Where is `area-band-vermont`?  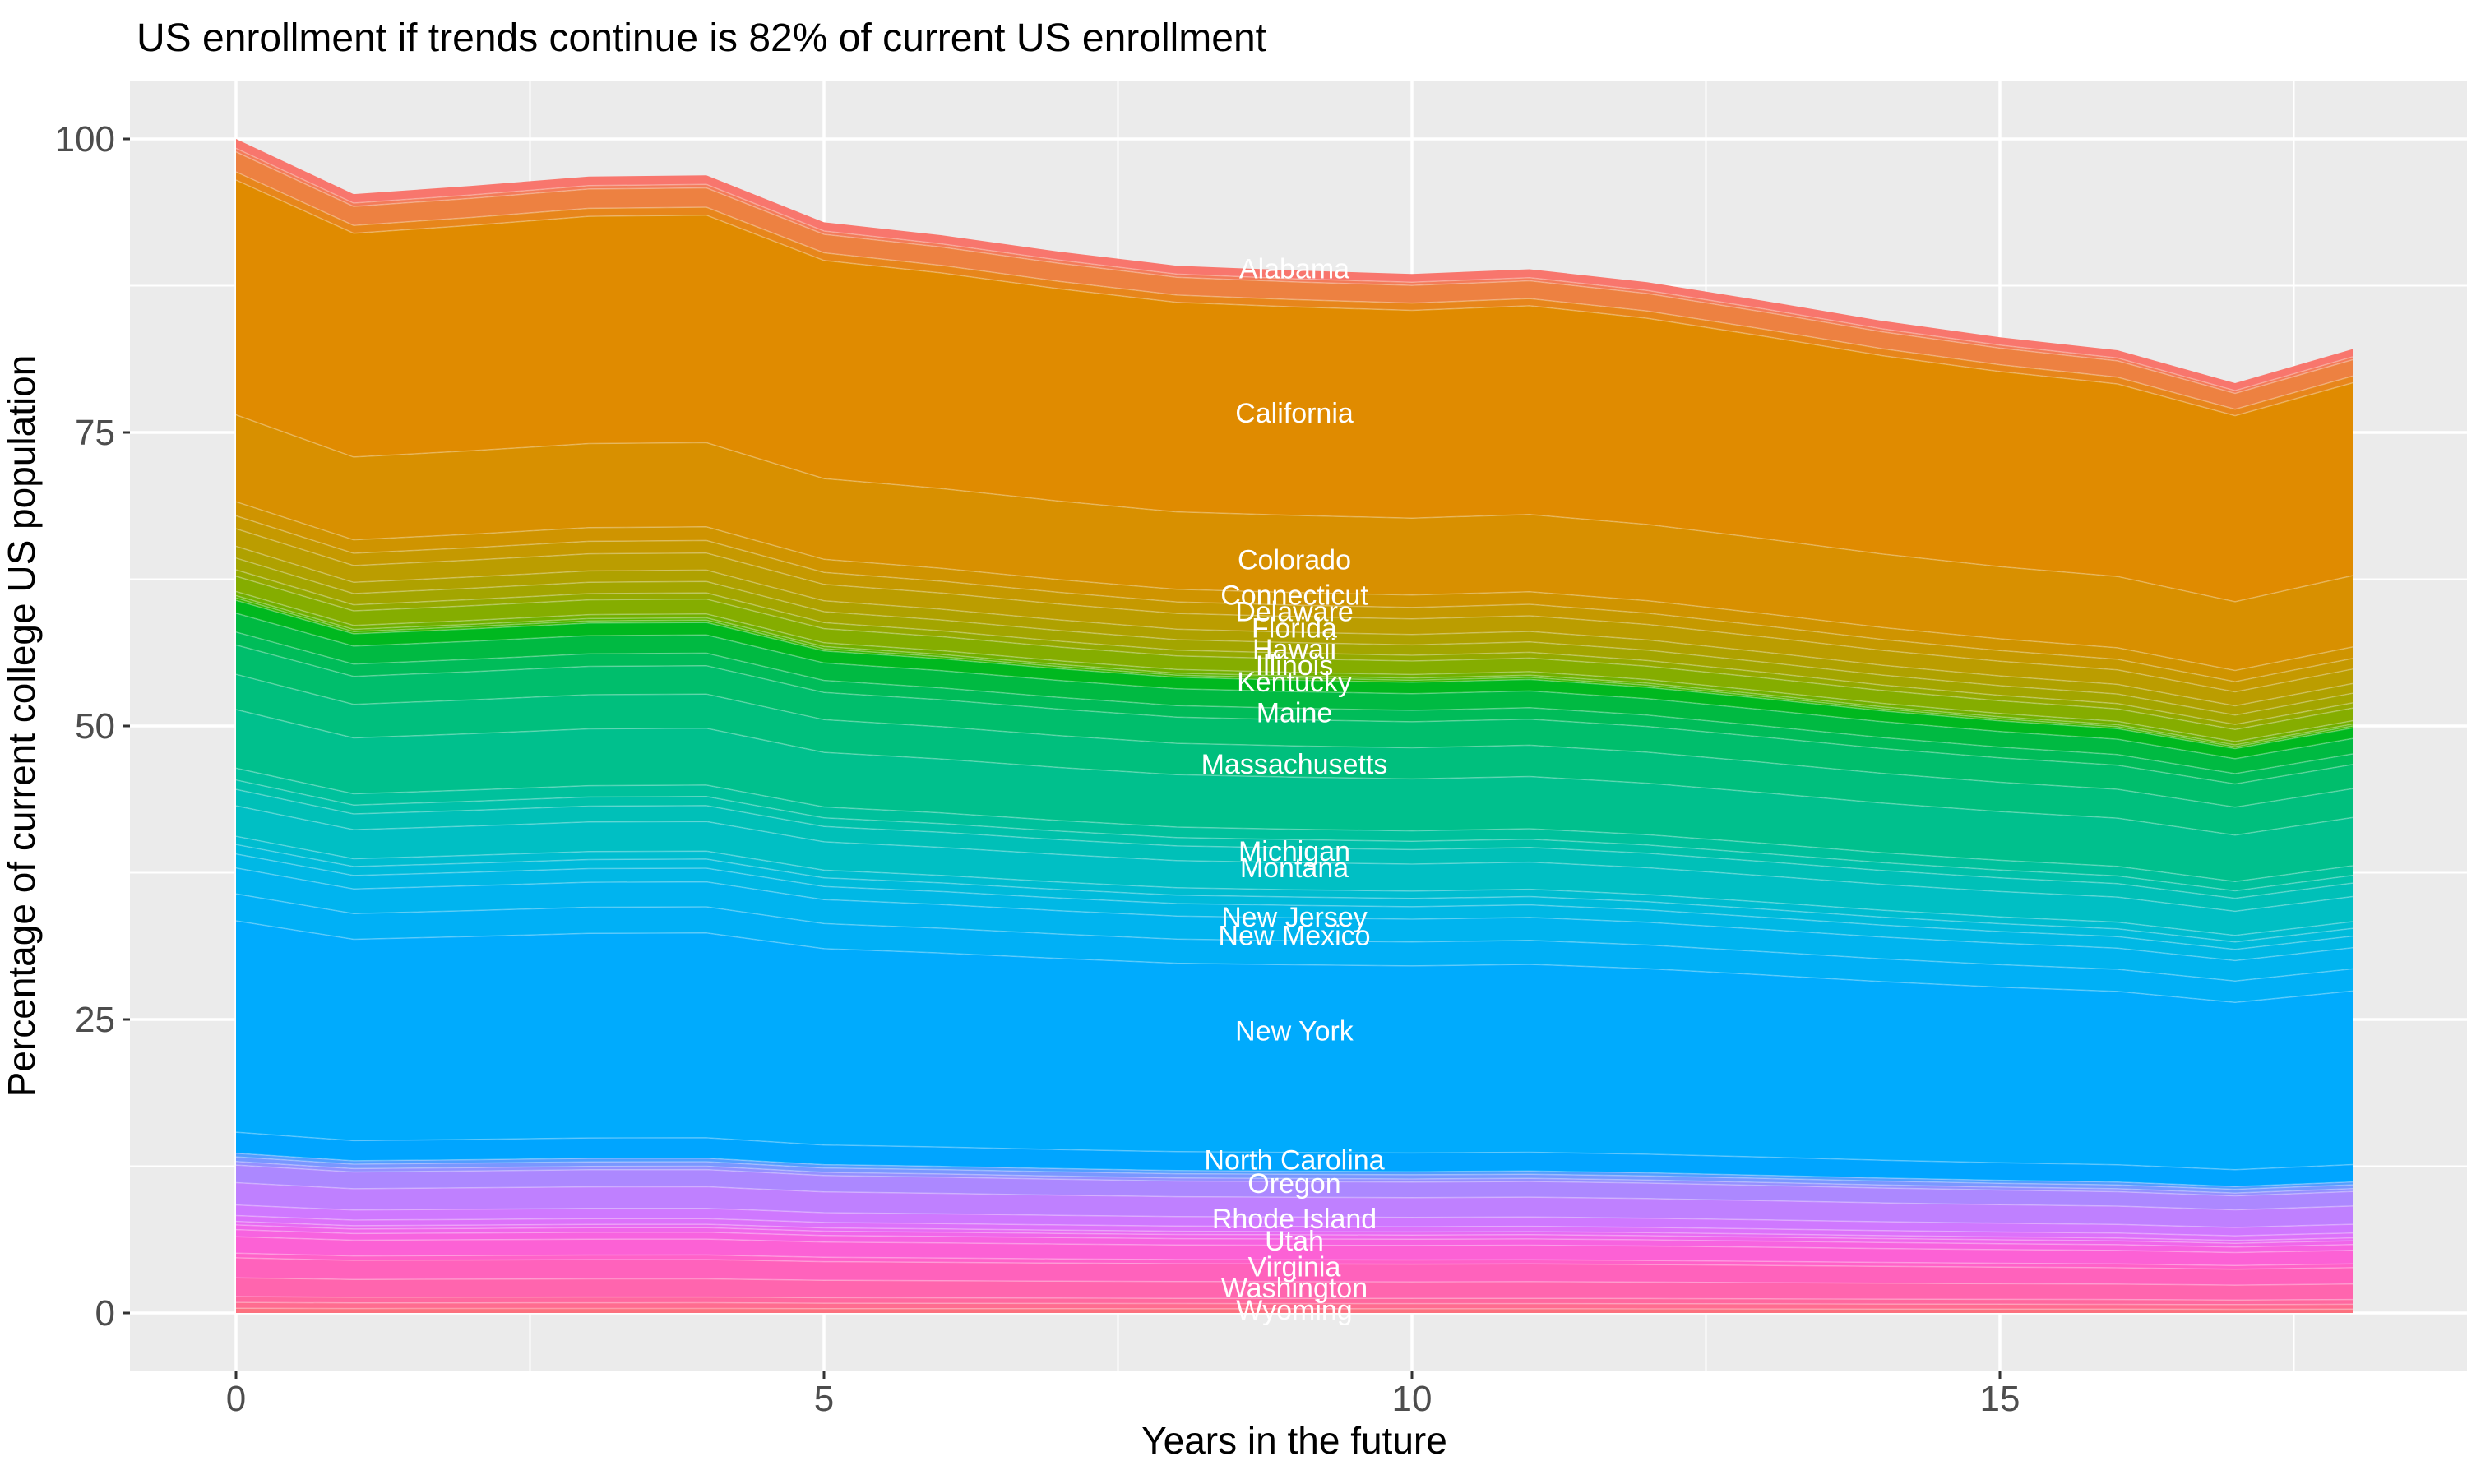
area-band-vermont is located at coordinates (1294, 1261).